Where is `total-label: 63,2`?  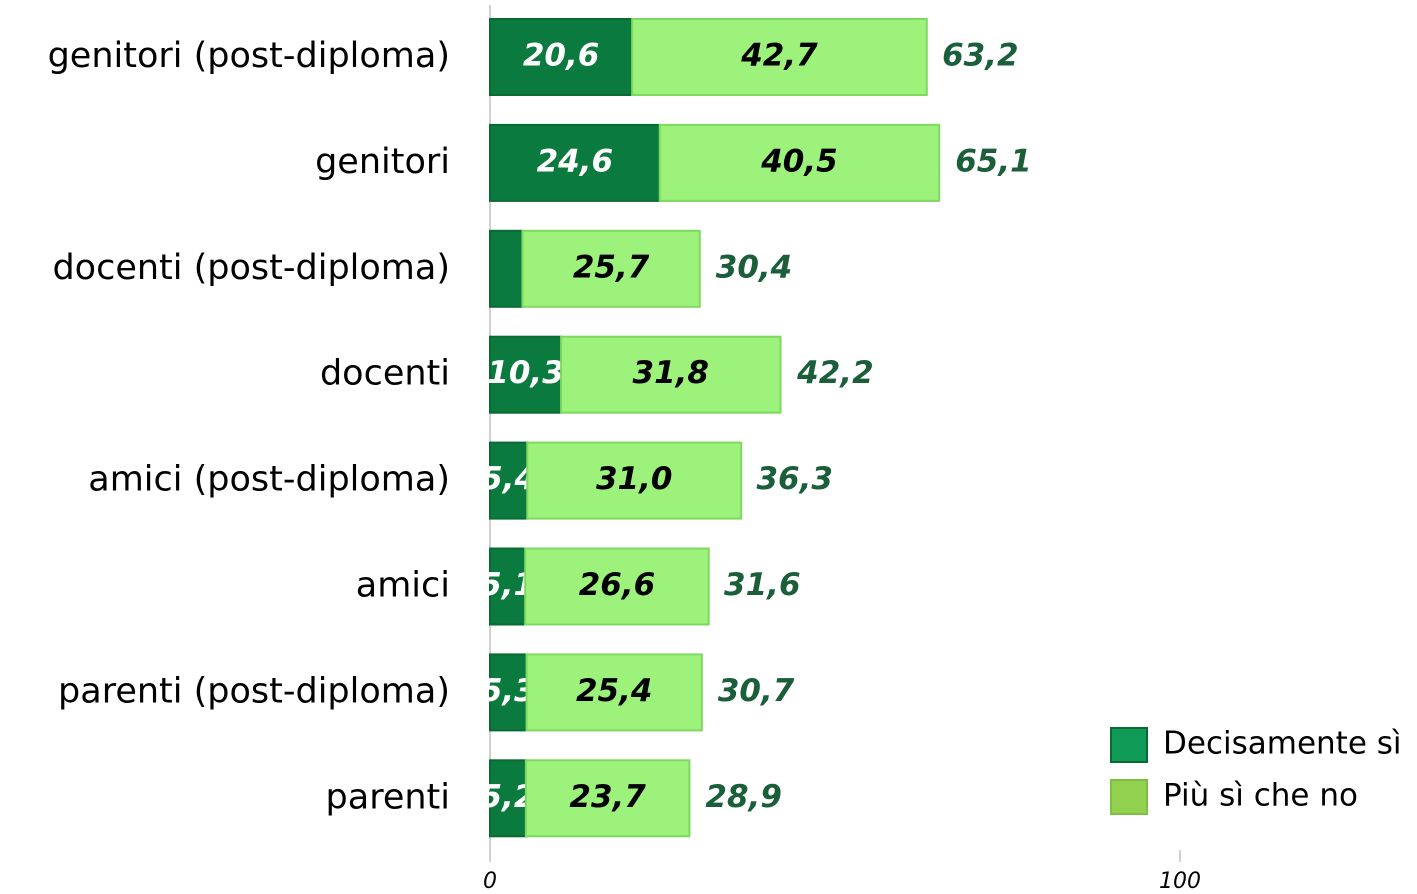 total-label: 63,2 is located at coordinates (980, 56).